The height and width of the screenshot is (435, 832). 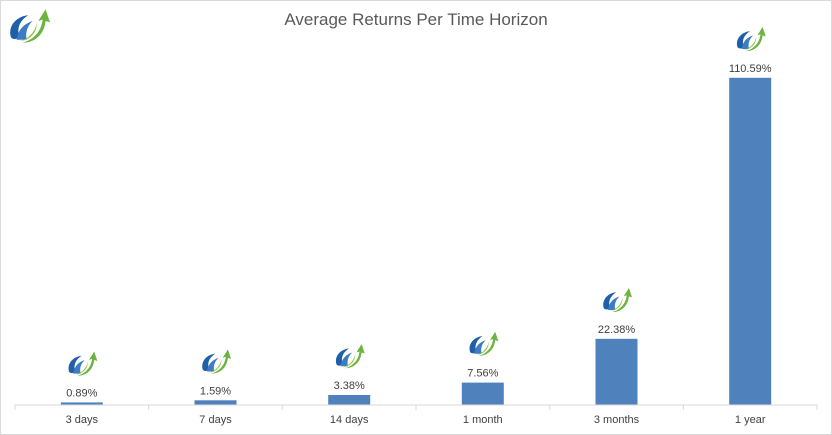 I want to click on x-tick-label: 1 year, so click(x=750, y=420).